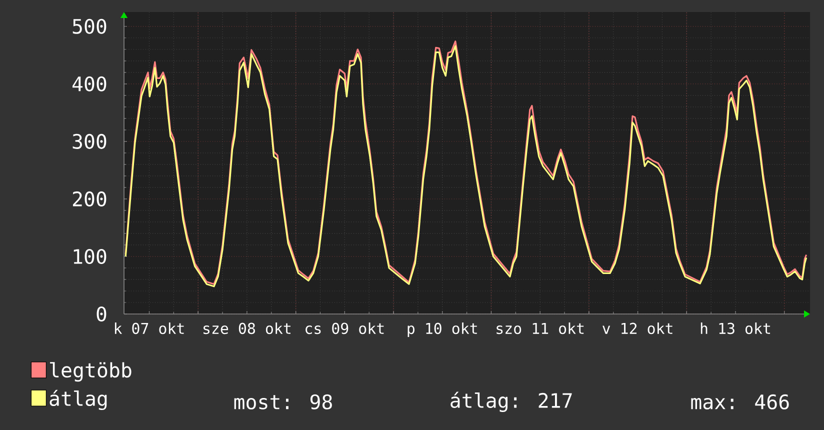 The image size is (824, 430). Describe the element at coordinates (78, 400) in the screenshot. I see `legend-label: átlag` at that location.